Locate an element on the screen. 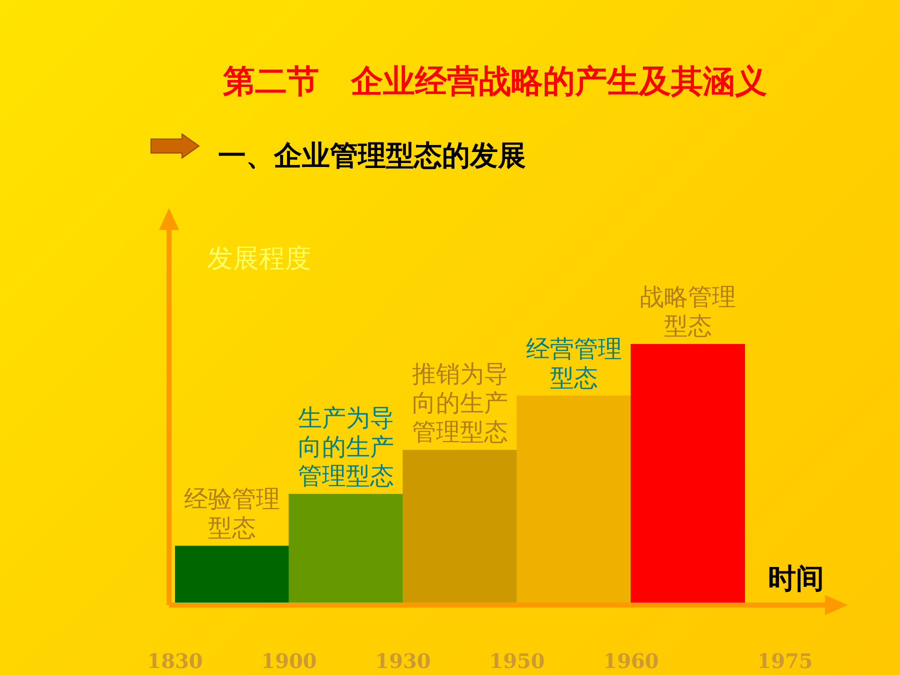  text: 1830 is located at coordinates (175, 661).